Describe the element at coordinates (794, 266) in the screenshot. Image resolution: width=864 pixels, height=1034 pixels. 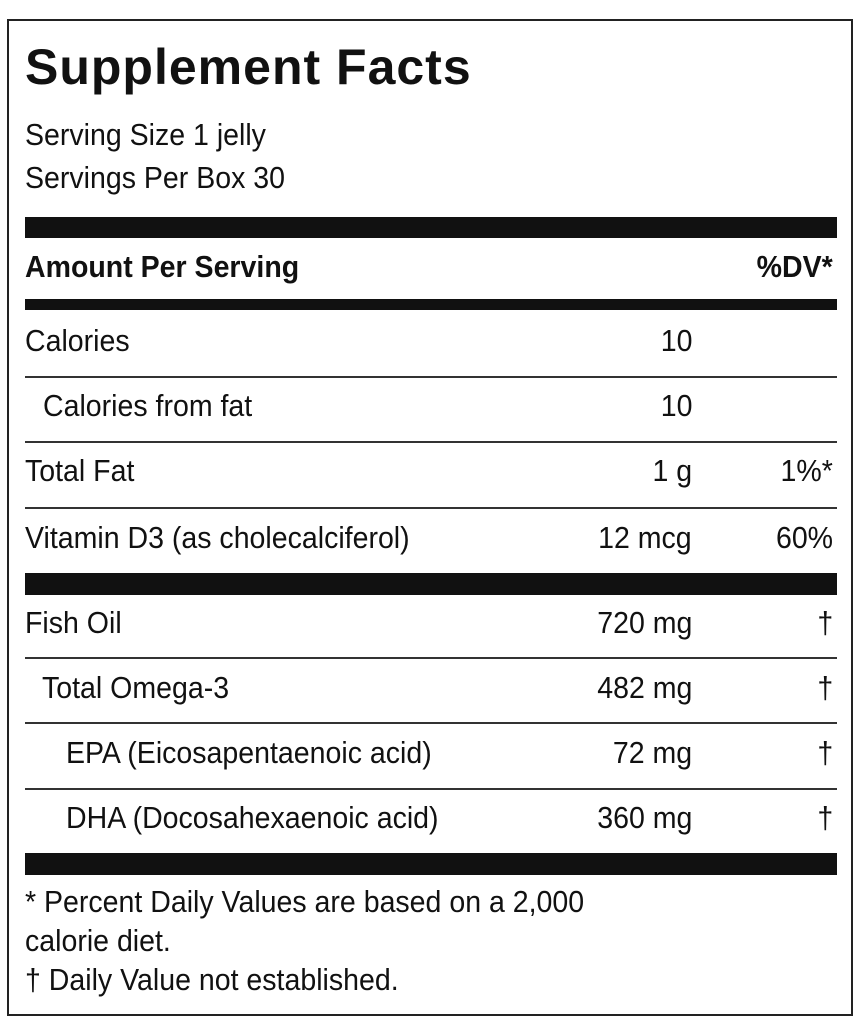
I see `dv-header: %DV*` at that location.